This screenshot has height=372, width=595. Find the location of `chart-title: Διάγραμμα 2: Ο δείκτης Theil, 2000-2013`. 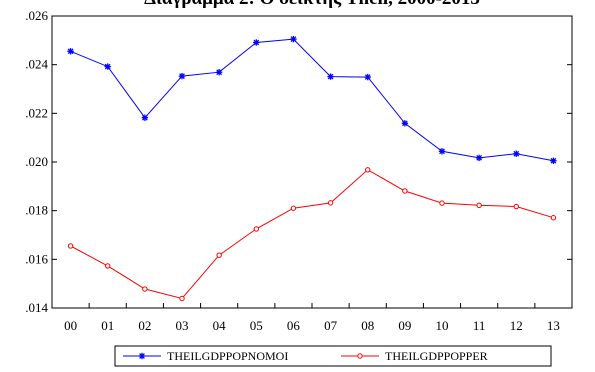

chart-title: Διάγραμμα 2: Ο δείκτης Theil, 2000-2013 is located at coordinates (312, 4).